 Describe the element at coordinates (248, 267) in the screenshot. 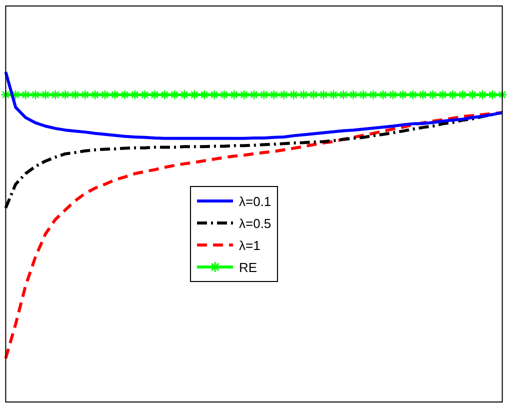

I see `legend-label: RE` at that location.